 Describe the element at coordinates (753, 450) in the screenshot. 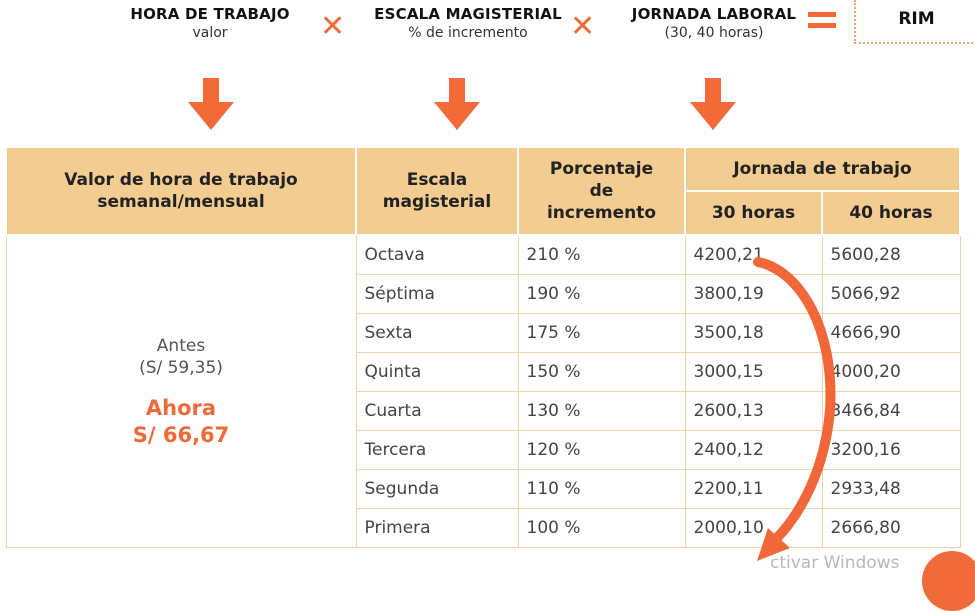

I see `h30-cell: 2400,12` at that location.